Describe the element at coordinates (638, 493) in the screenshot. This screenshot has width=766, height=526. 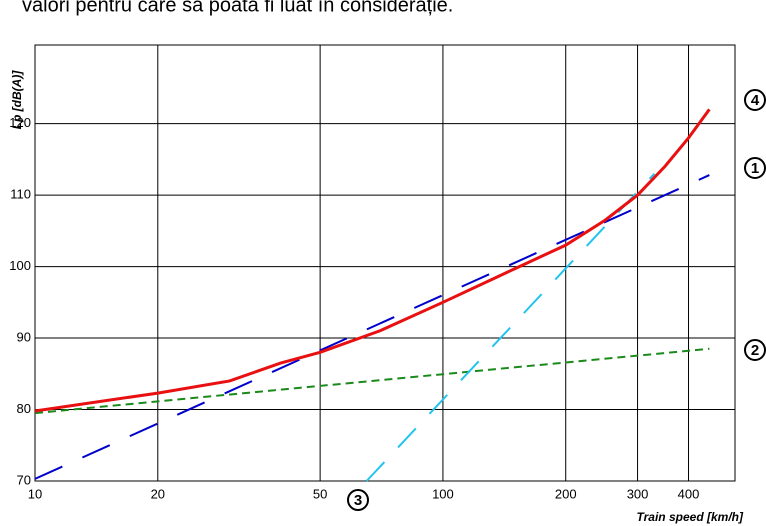
I see `x-tick-label: 300` at that location.